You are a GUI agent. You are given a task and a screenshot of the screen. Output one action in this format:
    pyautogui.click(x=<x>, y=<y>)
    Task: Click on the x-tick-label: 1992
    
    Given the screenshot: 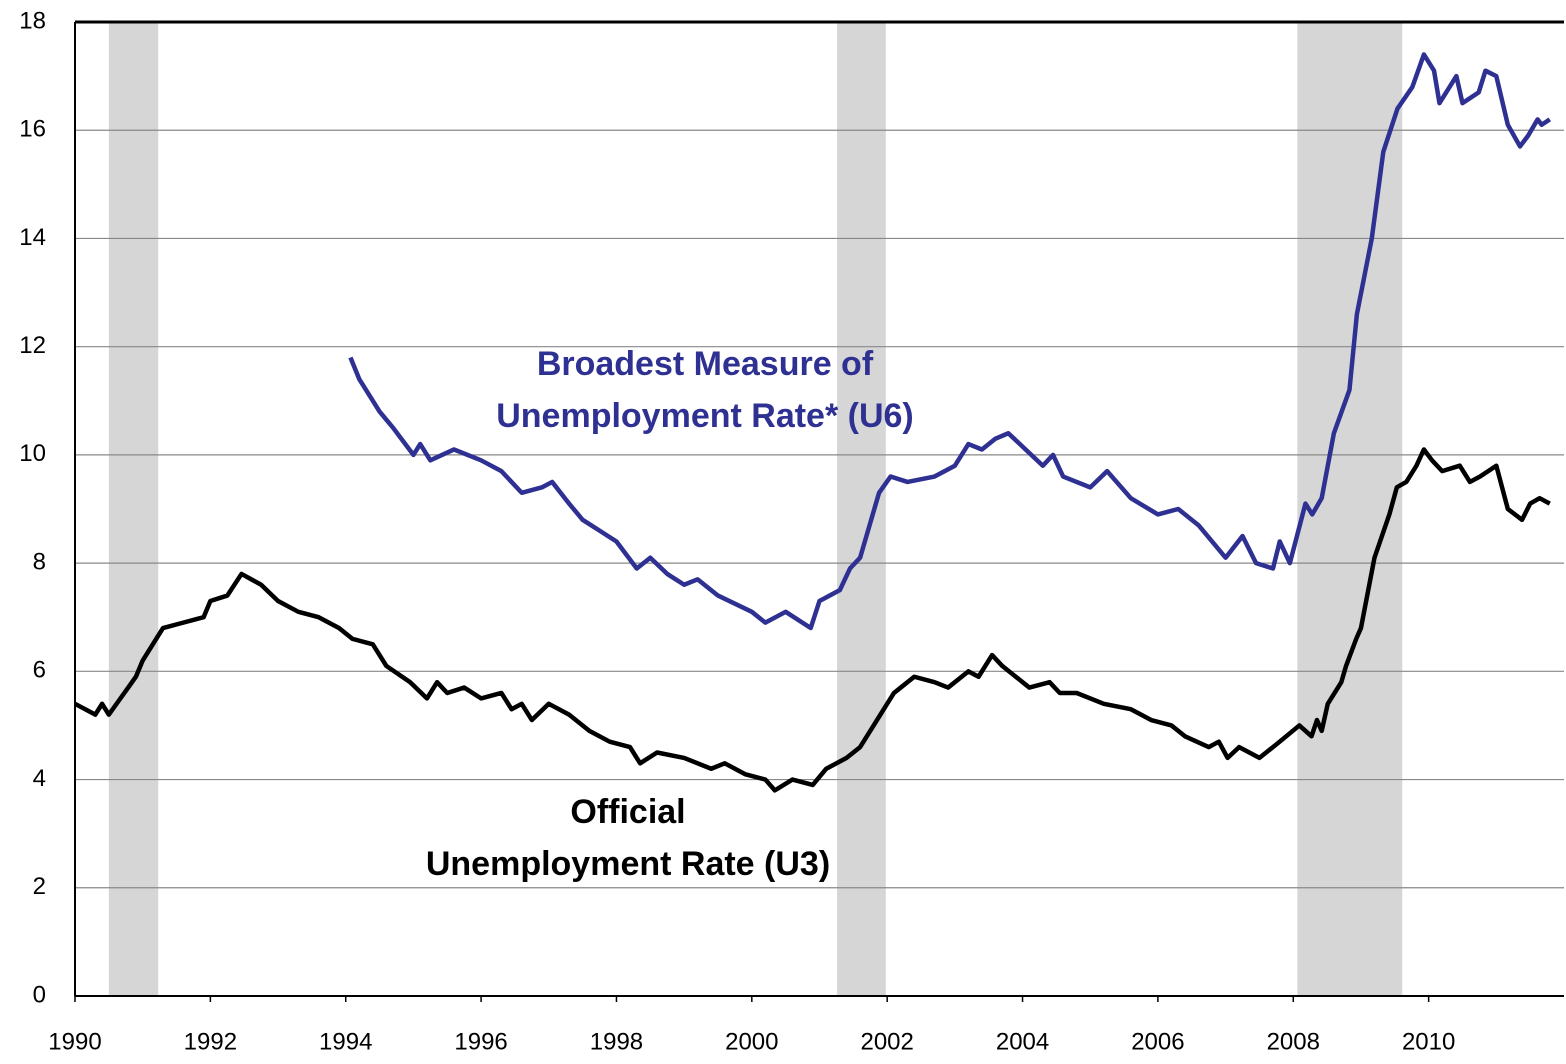 What is the action you would take?
    pyautogui.click(x=210, y=1041)
    